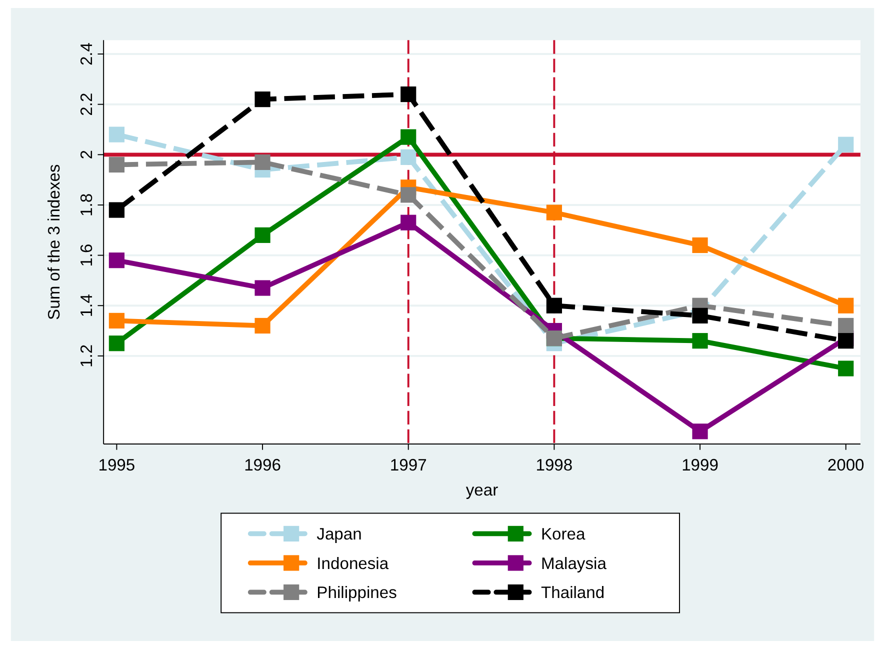 The width and height of the screenshot is (885, 649). Describe the element at coordinates (845, 464) in the screenshot. I see `x-tick-label: 2000` at that location.